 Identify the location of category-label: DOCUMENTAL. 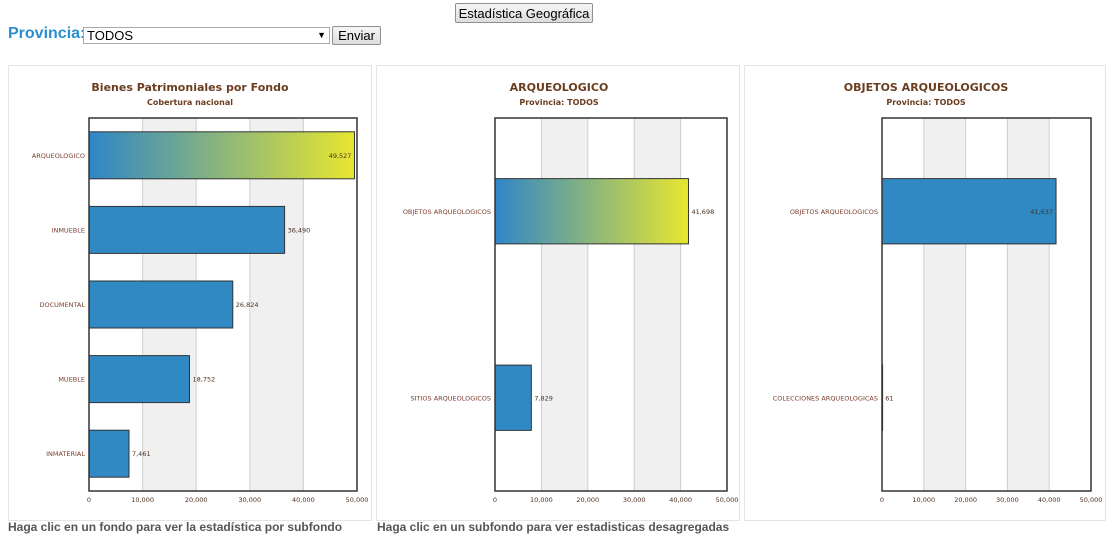
(62, 305).